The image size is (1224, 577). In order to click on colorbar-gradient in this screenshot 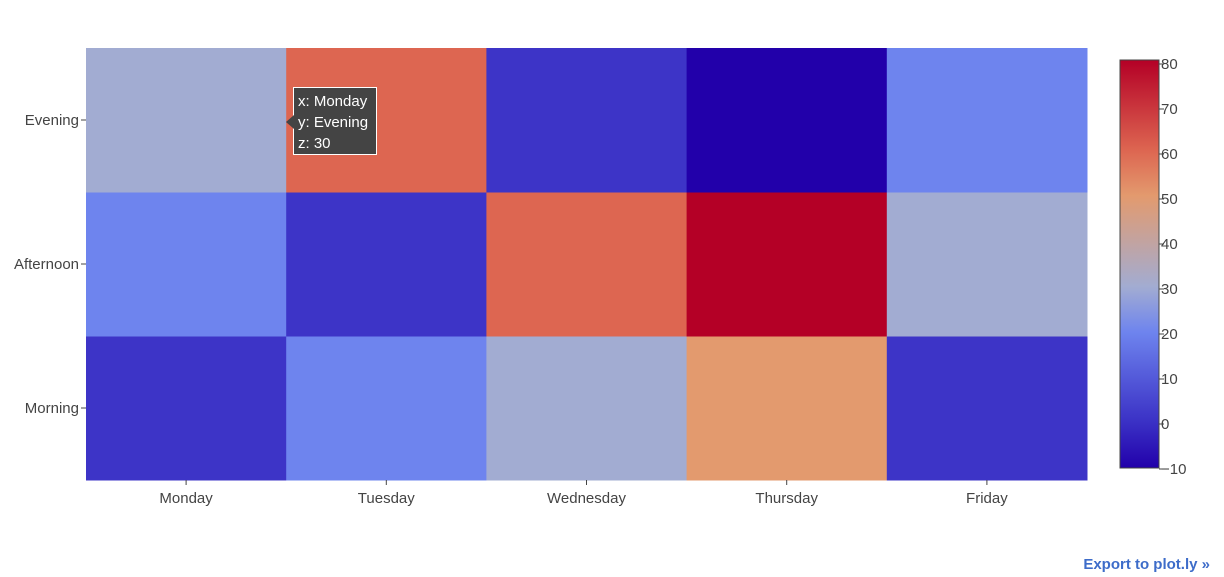, I will do `click(1139, 264)`.